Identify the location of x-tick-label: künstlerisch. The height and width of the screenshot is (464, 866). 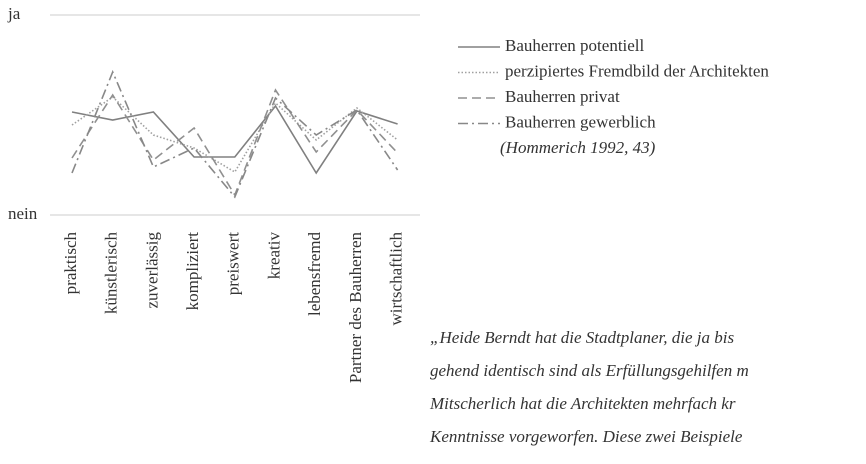
(111, 273).